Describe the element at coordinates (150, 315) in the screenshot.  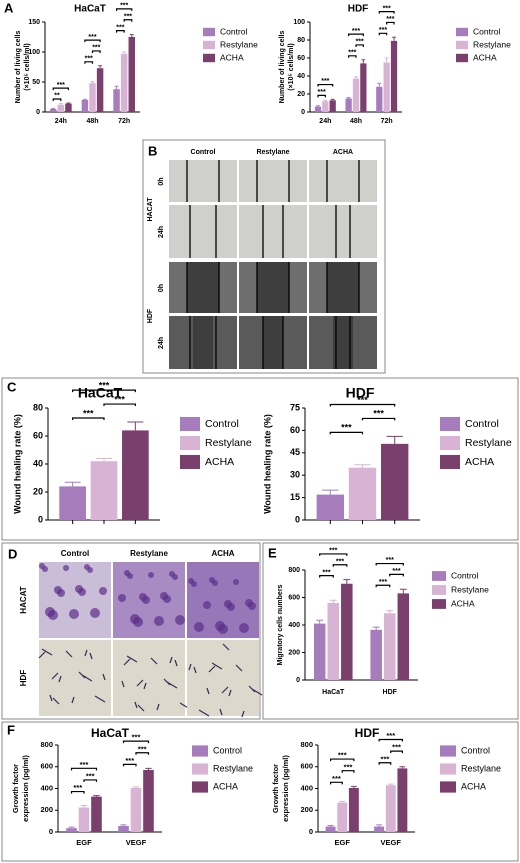
I see `row-group-label: HDF` at that location.